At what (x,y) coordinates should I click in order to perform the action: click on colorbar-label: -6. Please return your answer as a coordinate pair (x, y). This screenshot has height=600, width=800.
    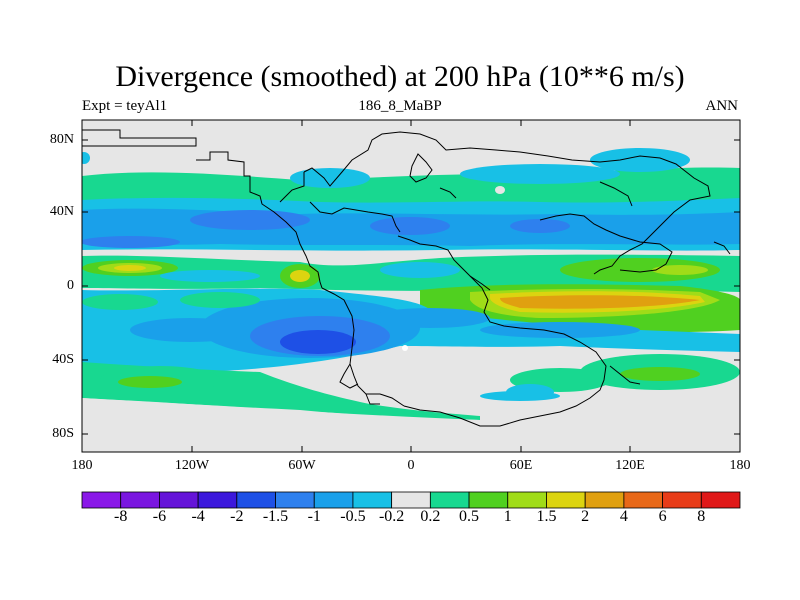
    Looking at the image, I should click on (159, 516).